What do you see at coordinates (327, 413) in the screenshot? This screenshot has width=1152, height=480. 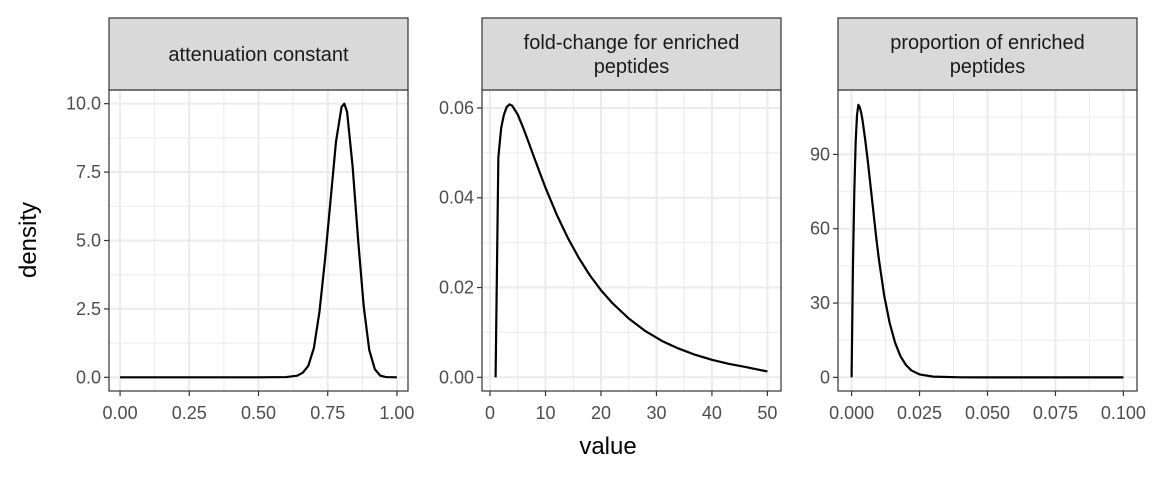 I see `x-tick-label: 0.75` at bounding box center [327, 413].